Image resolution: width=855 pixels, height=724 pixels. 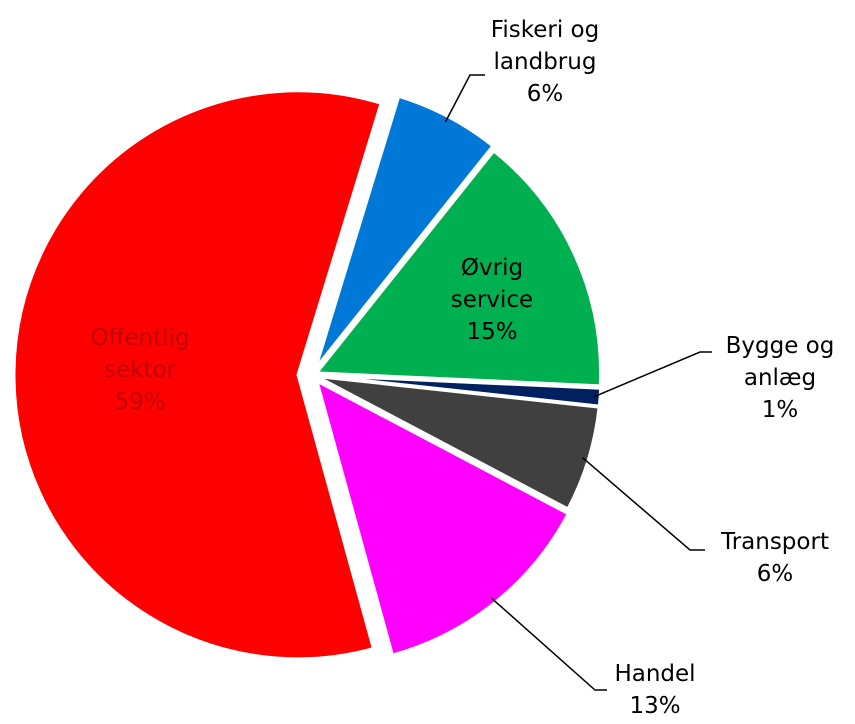 I want to click on slice-value: 1%, so click(x=780, y=410).